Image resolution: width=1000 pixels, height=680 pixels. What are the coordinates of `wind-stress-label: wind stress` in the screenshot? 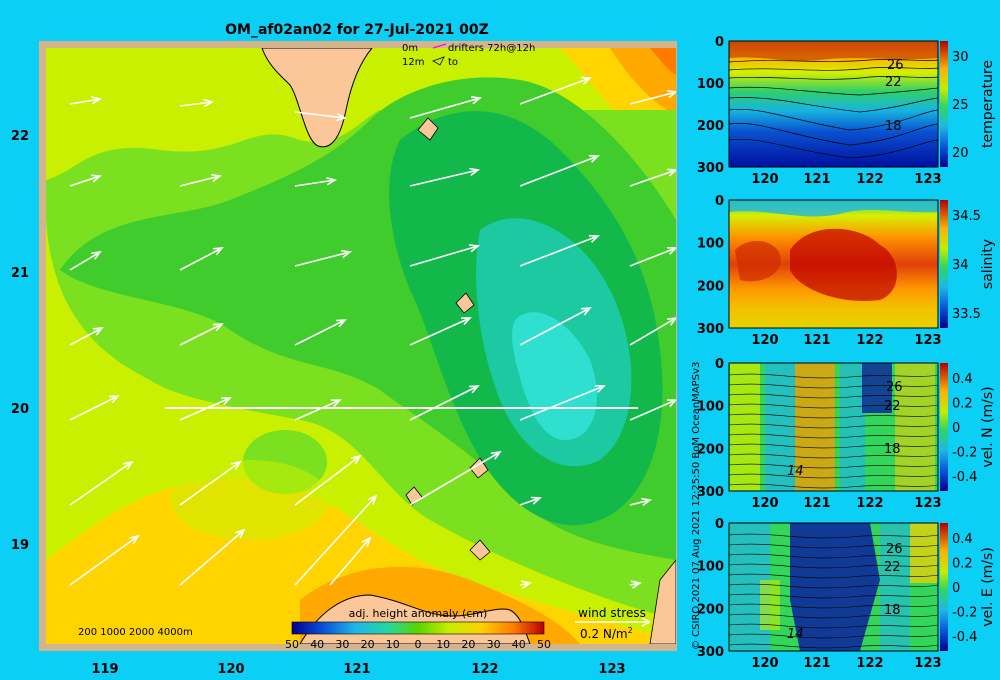 It's located at (612, 613).